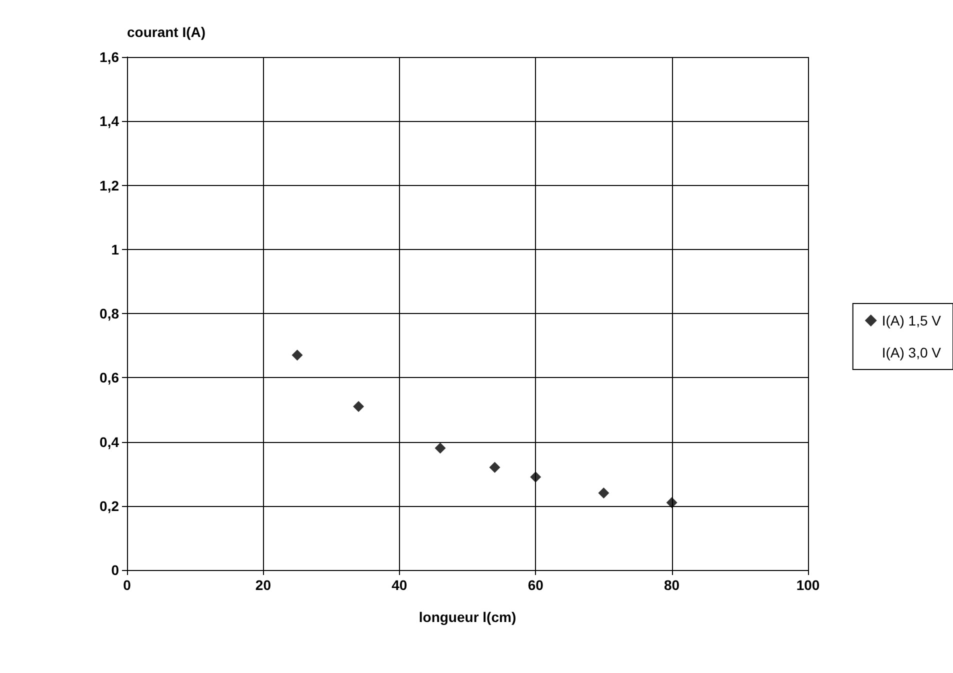 The image size is (953, 673). I want to click on x-tick-label: 40, so click(400, 585).